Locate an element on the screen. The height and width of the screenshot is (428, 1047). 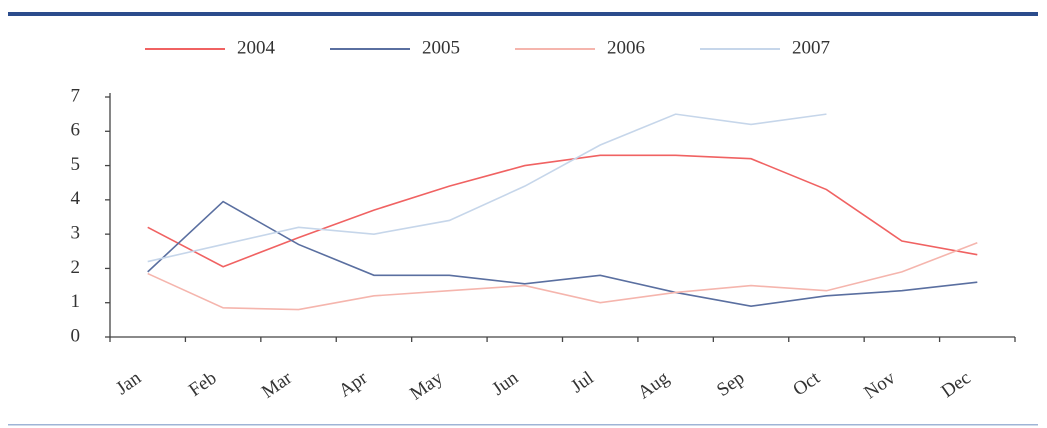
bottom-border is located at coordinates (523, 425).